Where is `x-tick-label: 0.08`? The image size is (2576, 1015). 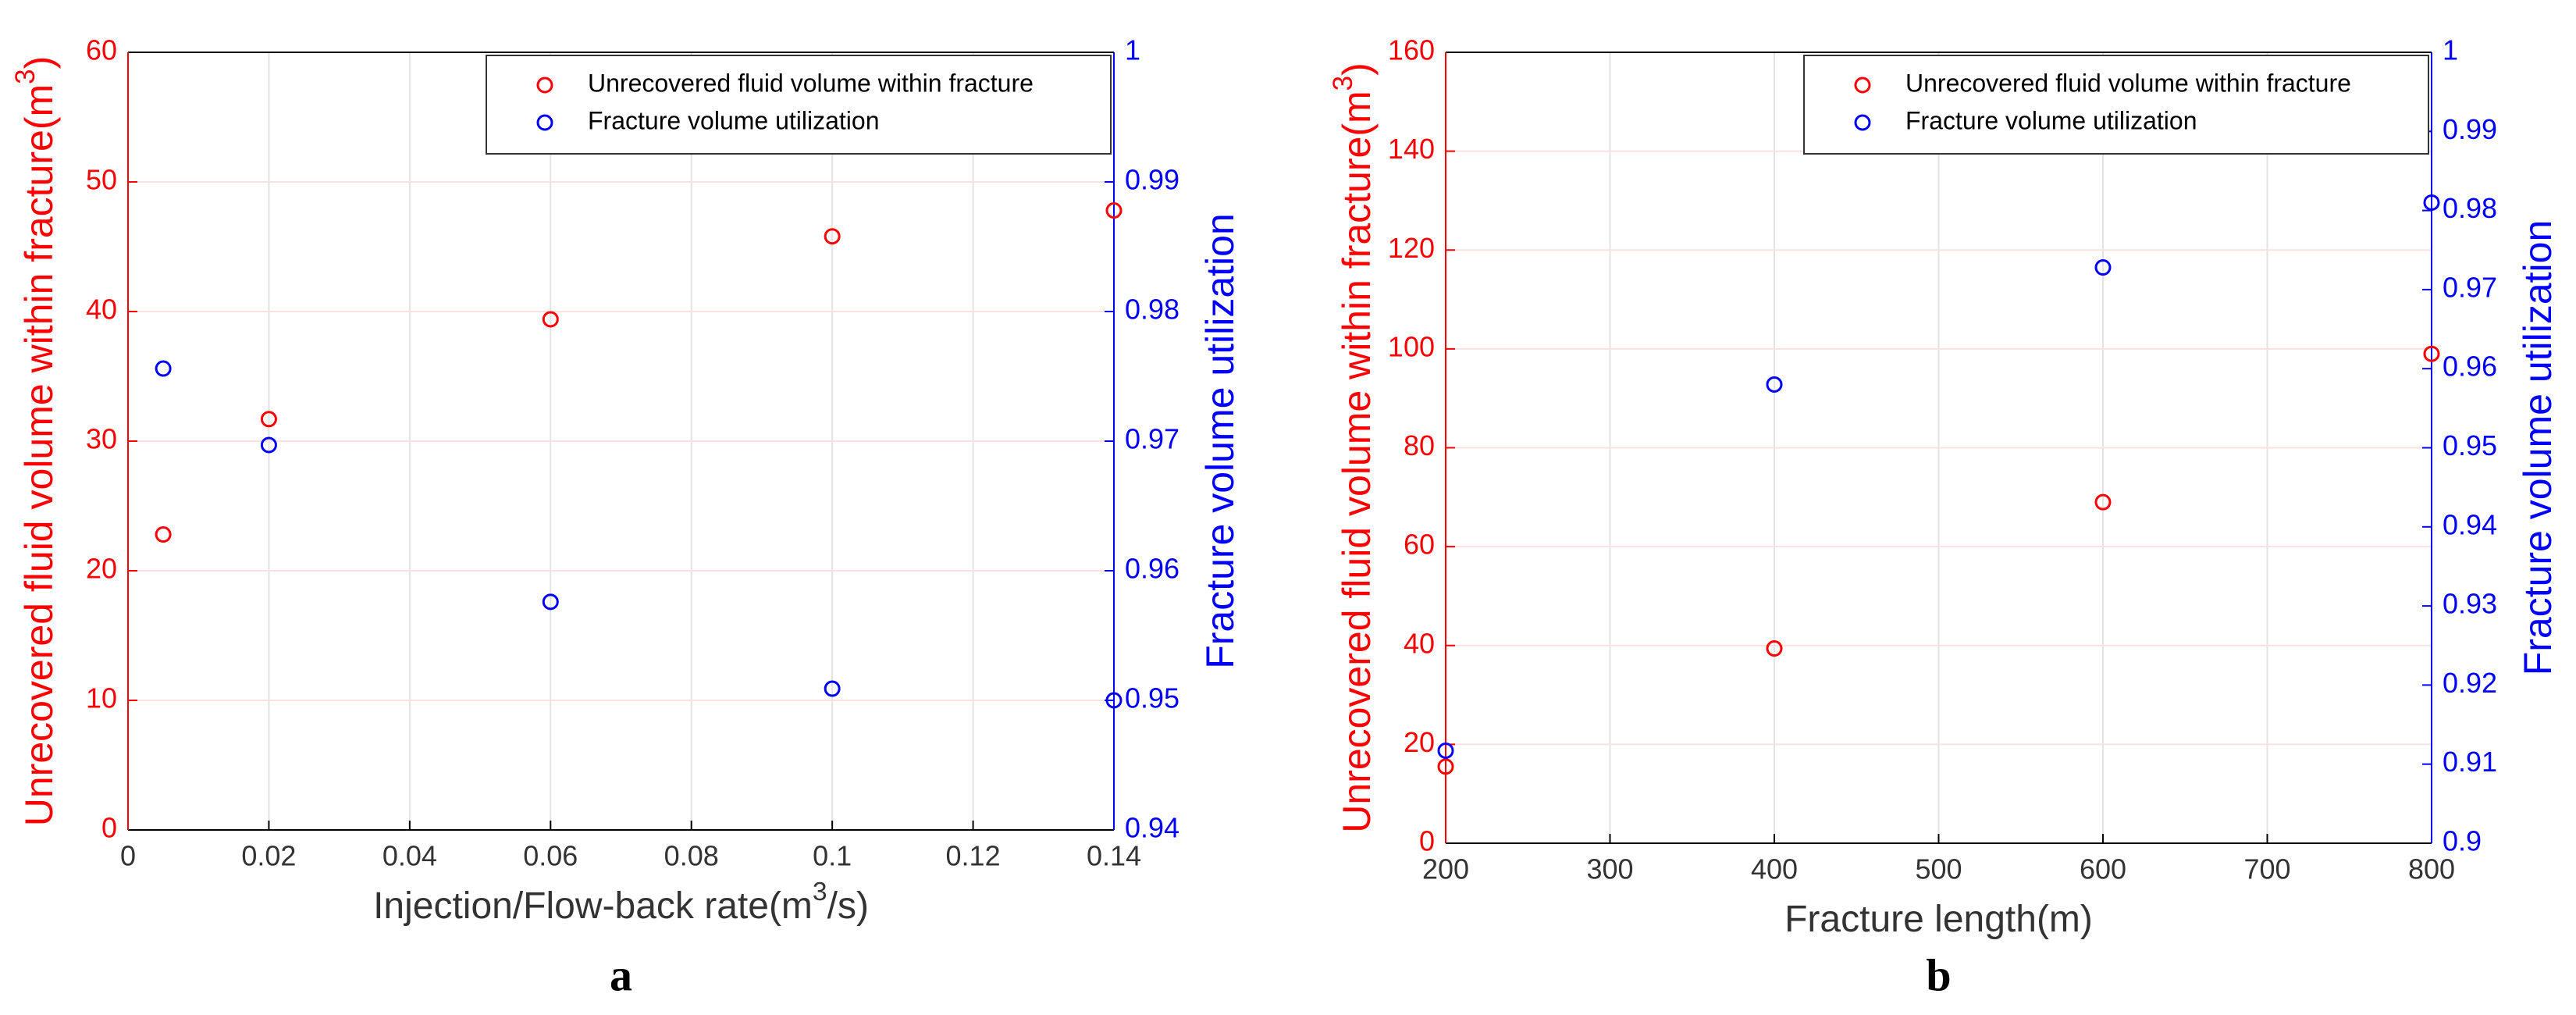 x-tick-label: 0.08 is located at coordinates (691, 856).